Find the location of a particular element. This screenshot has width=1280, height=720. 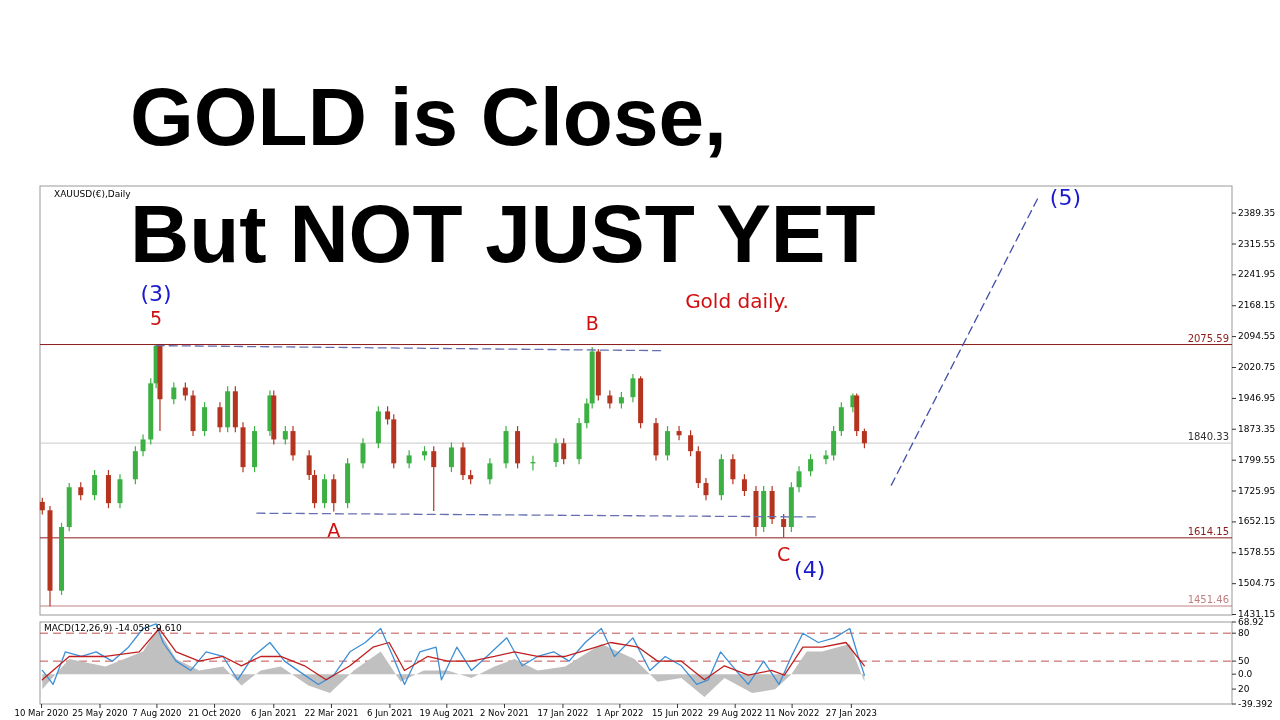

x-tick-label: 1 Apr 2022 is located at coordinates (620, 713).